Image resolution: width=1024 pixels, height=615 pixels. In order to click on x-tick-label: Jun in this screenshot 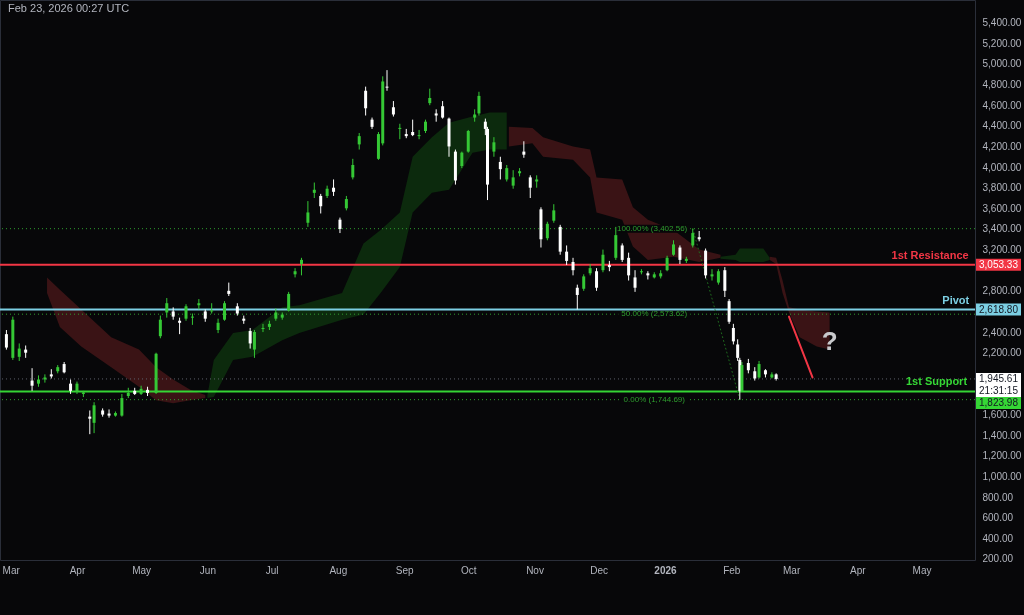, I will do `click(207, 570)`.